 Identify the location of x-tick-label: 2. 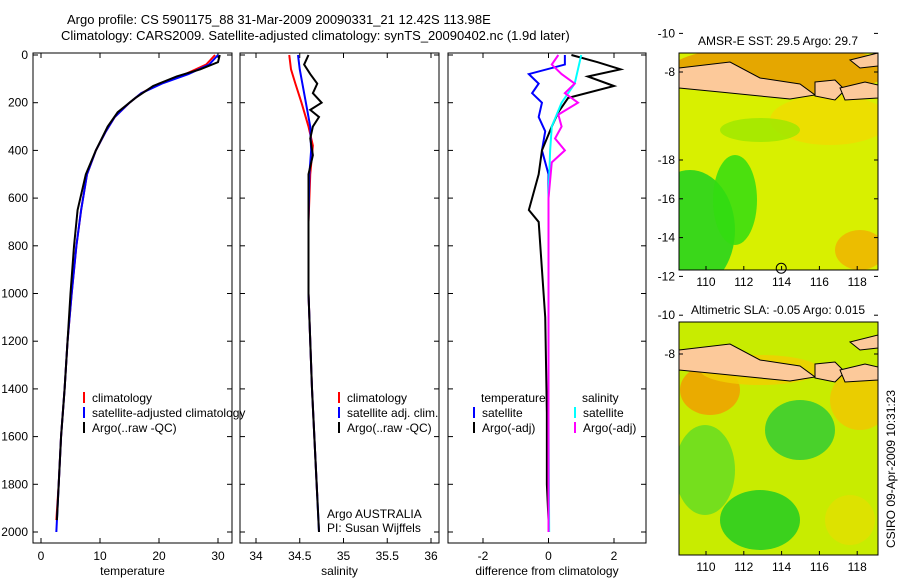
(614, 556).